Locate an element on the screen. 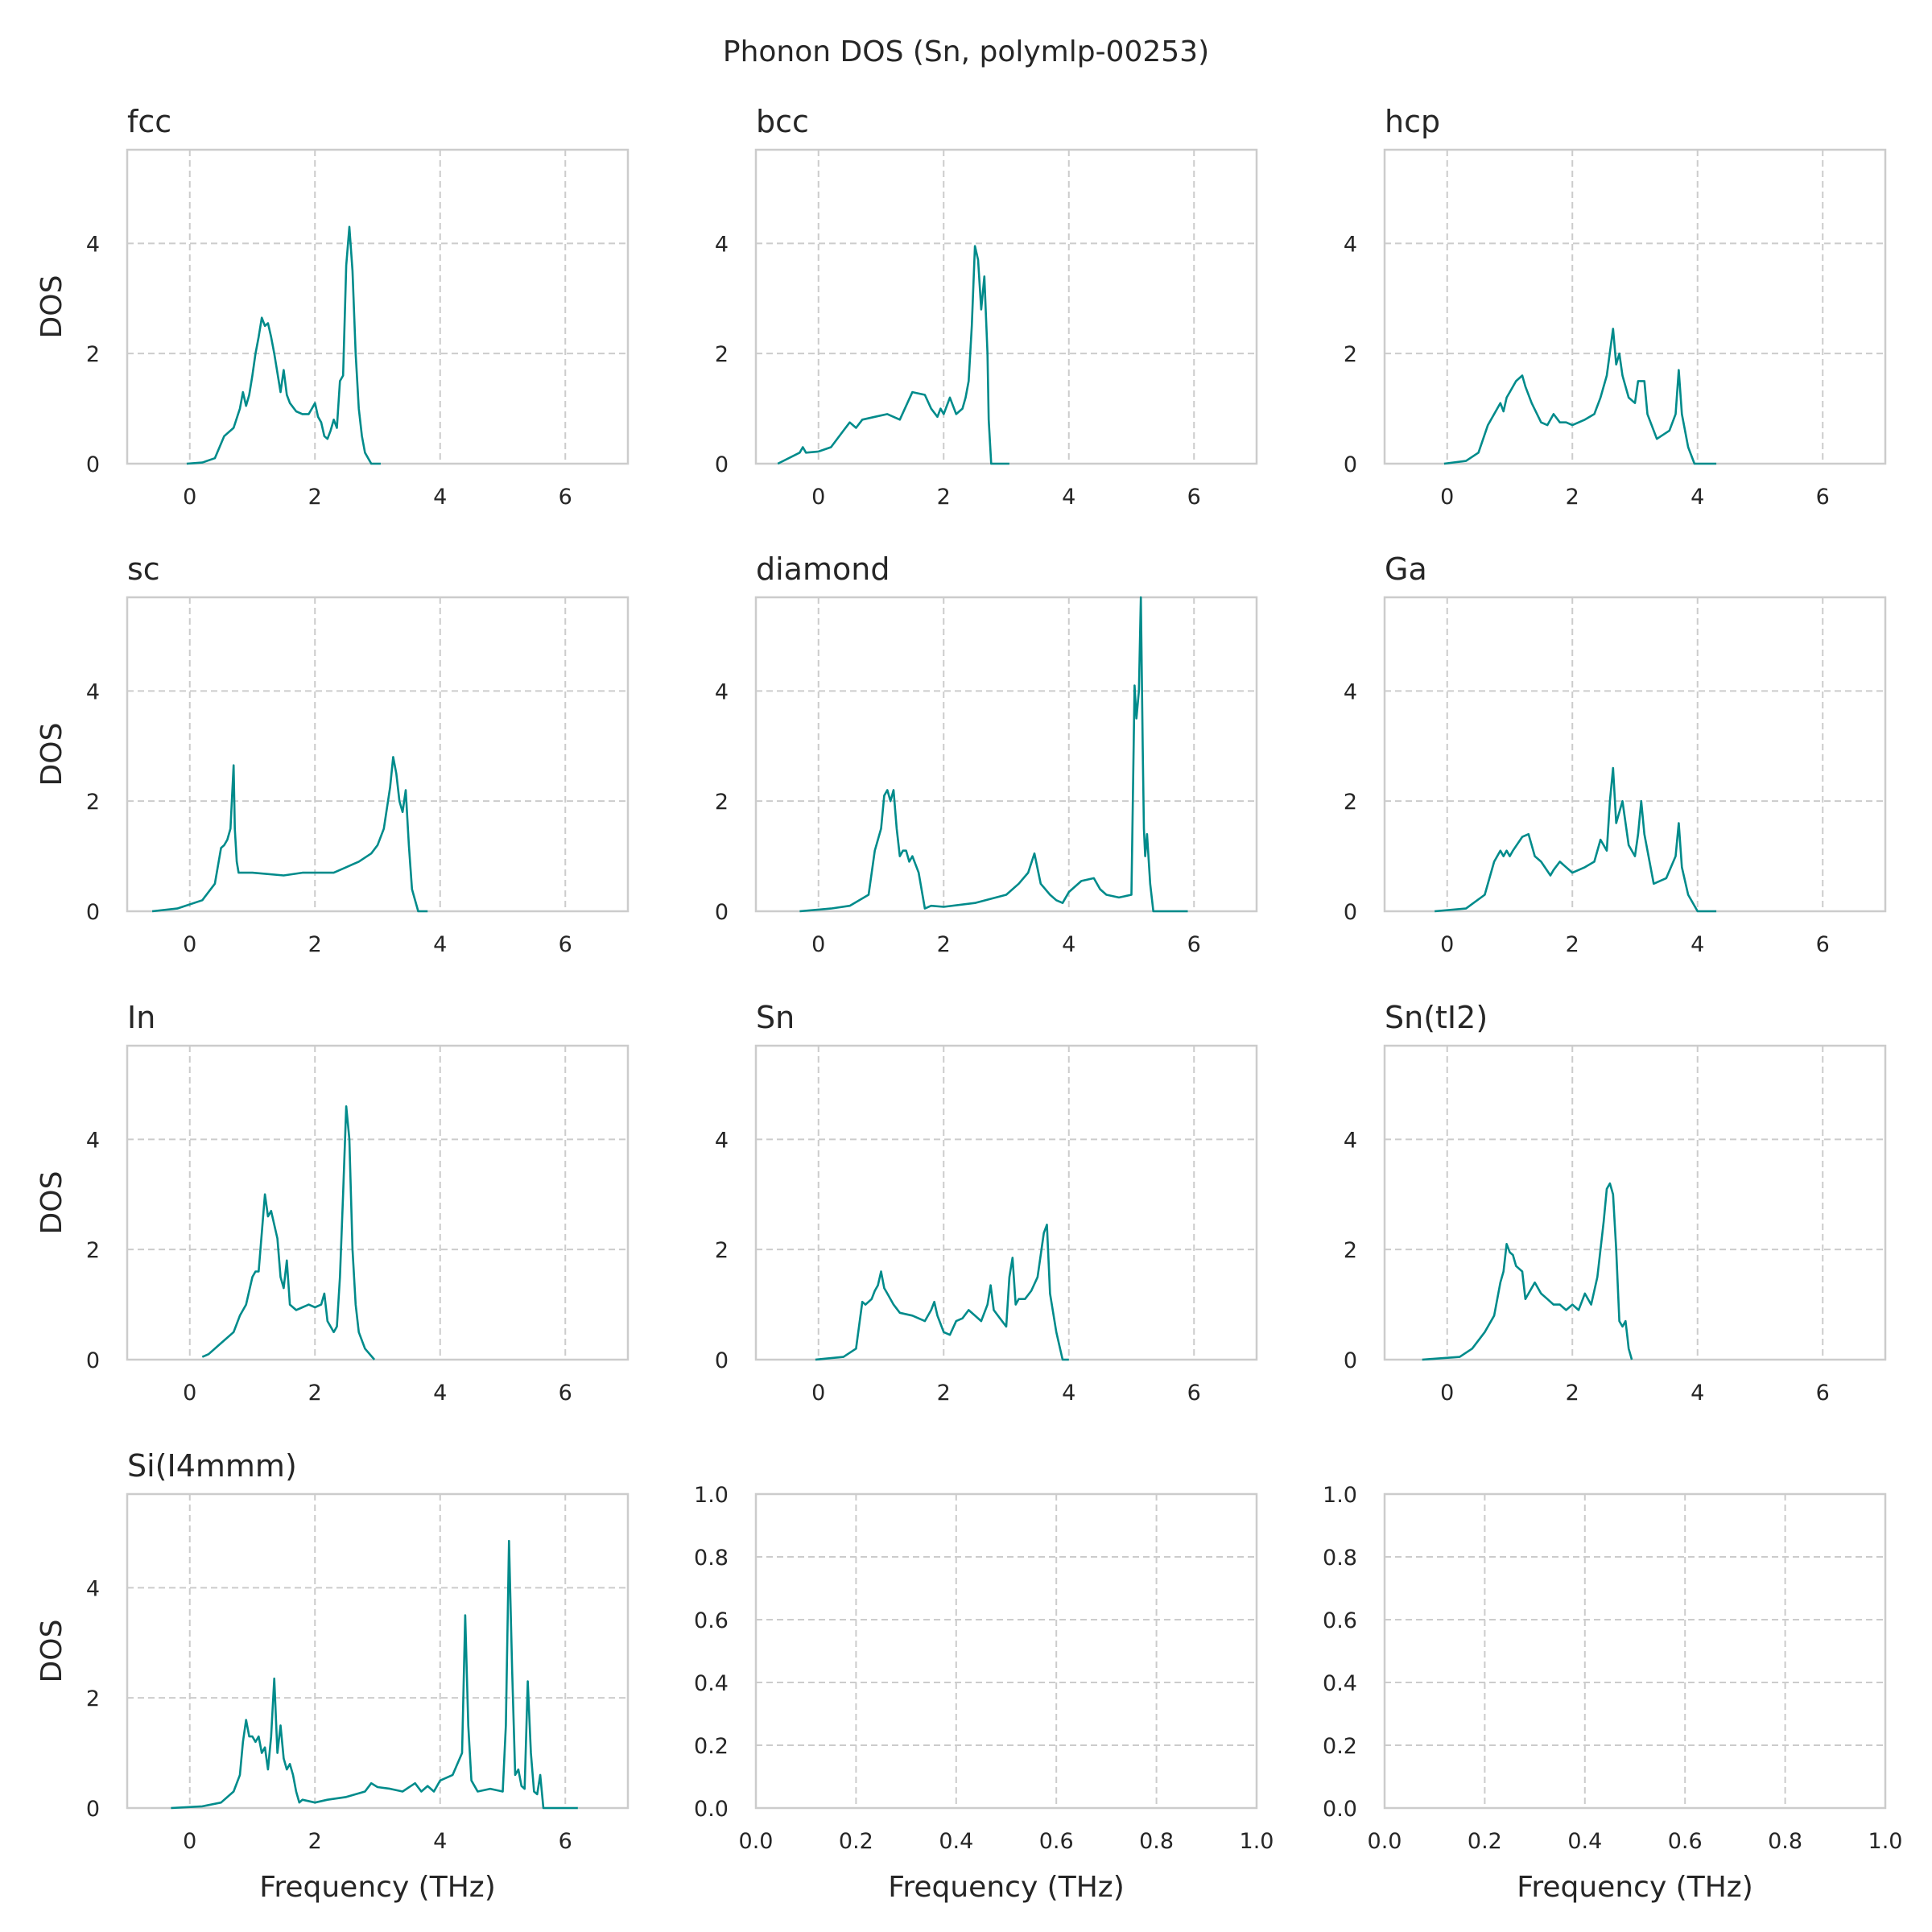 The height and width of the screenshot is (1932, 1932). panel-title: bcc is located at coordinates (782, 121).